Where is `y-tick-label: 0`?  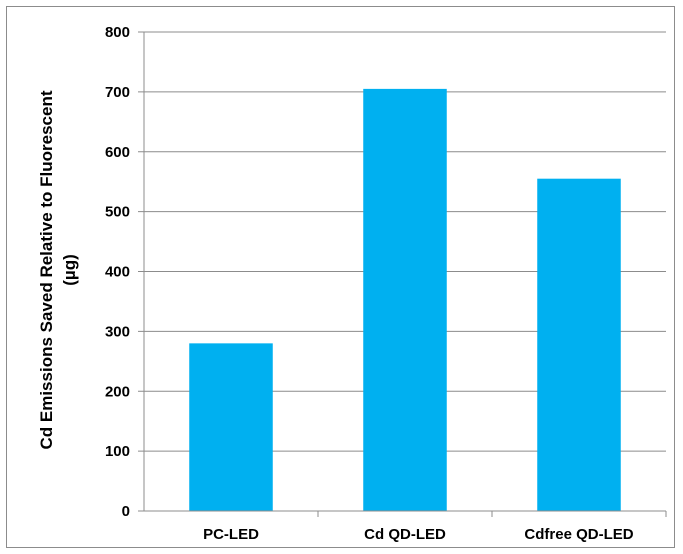
y-tick-label: 0 is located at coordinates (126, 511).